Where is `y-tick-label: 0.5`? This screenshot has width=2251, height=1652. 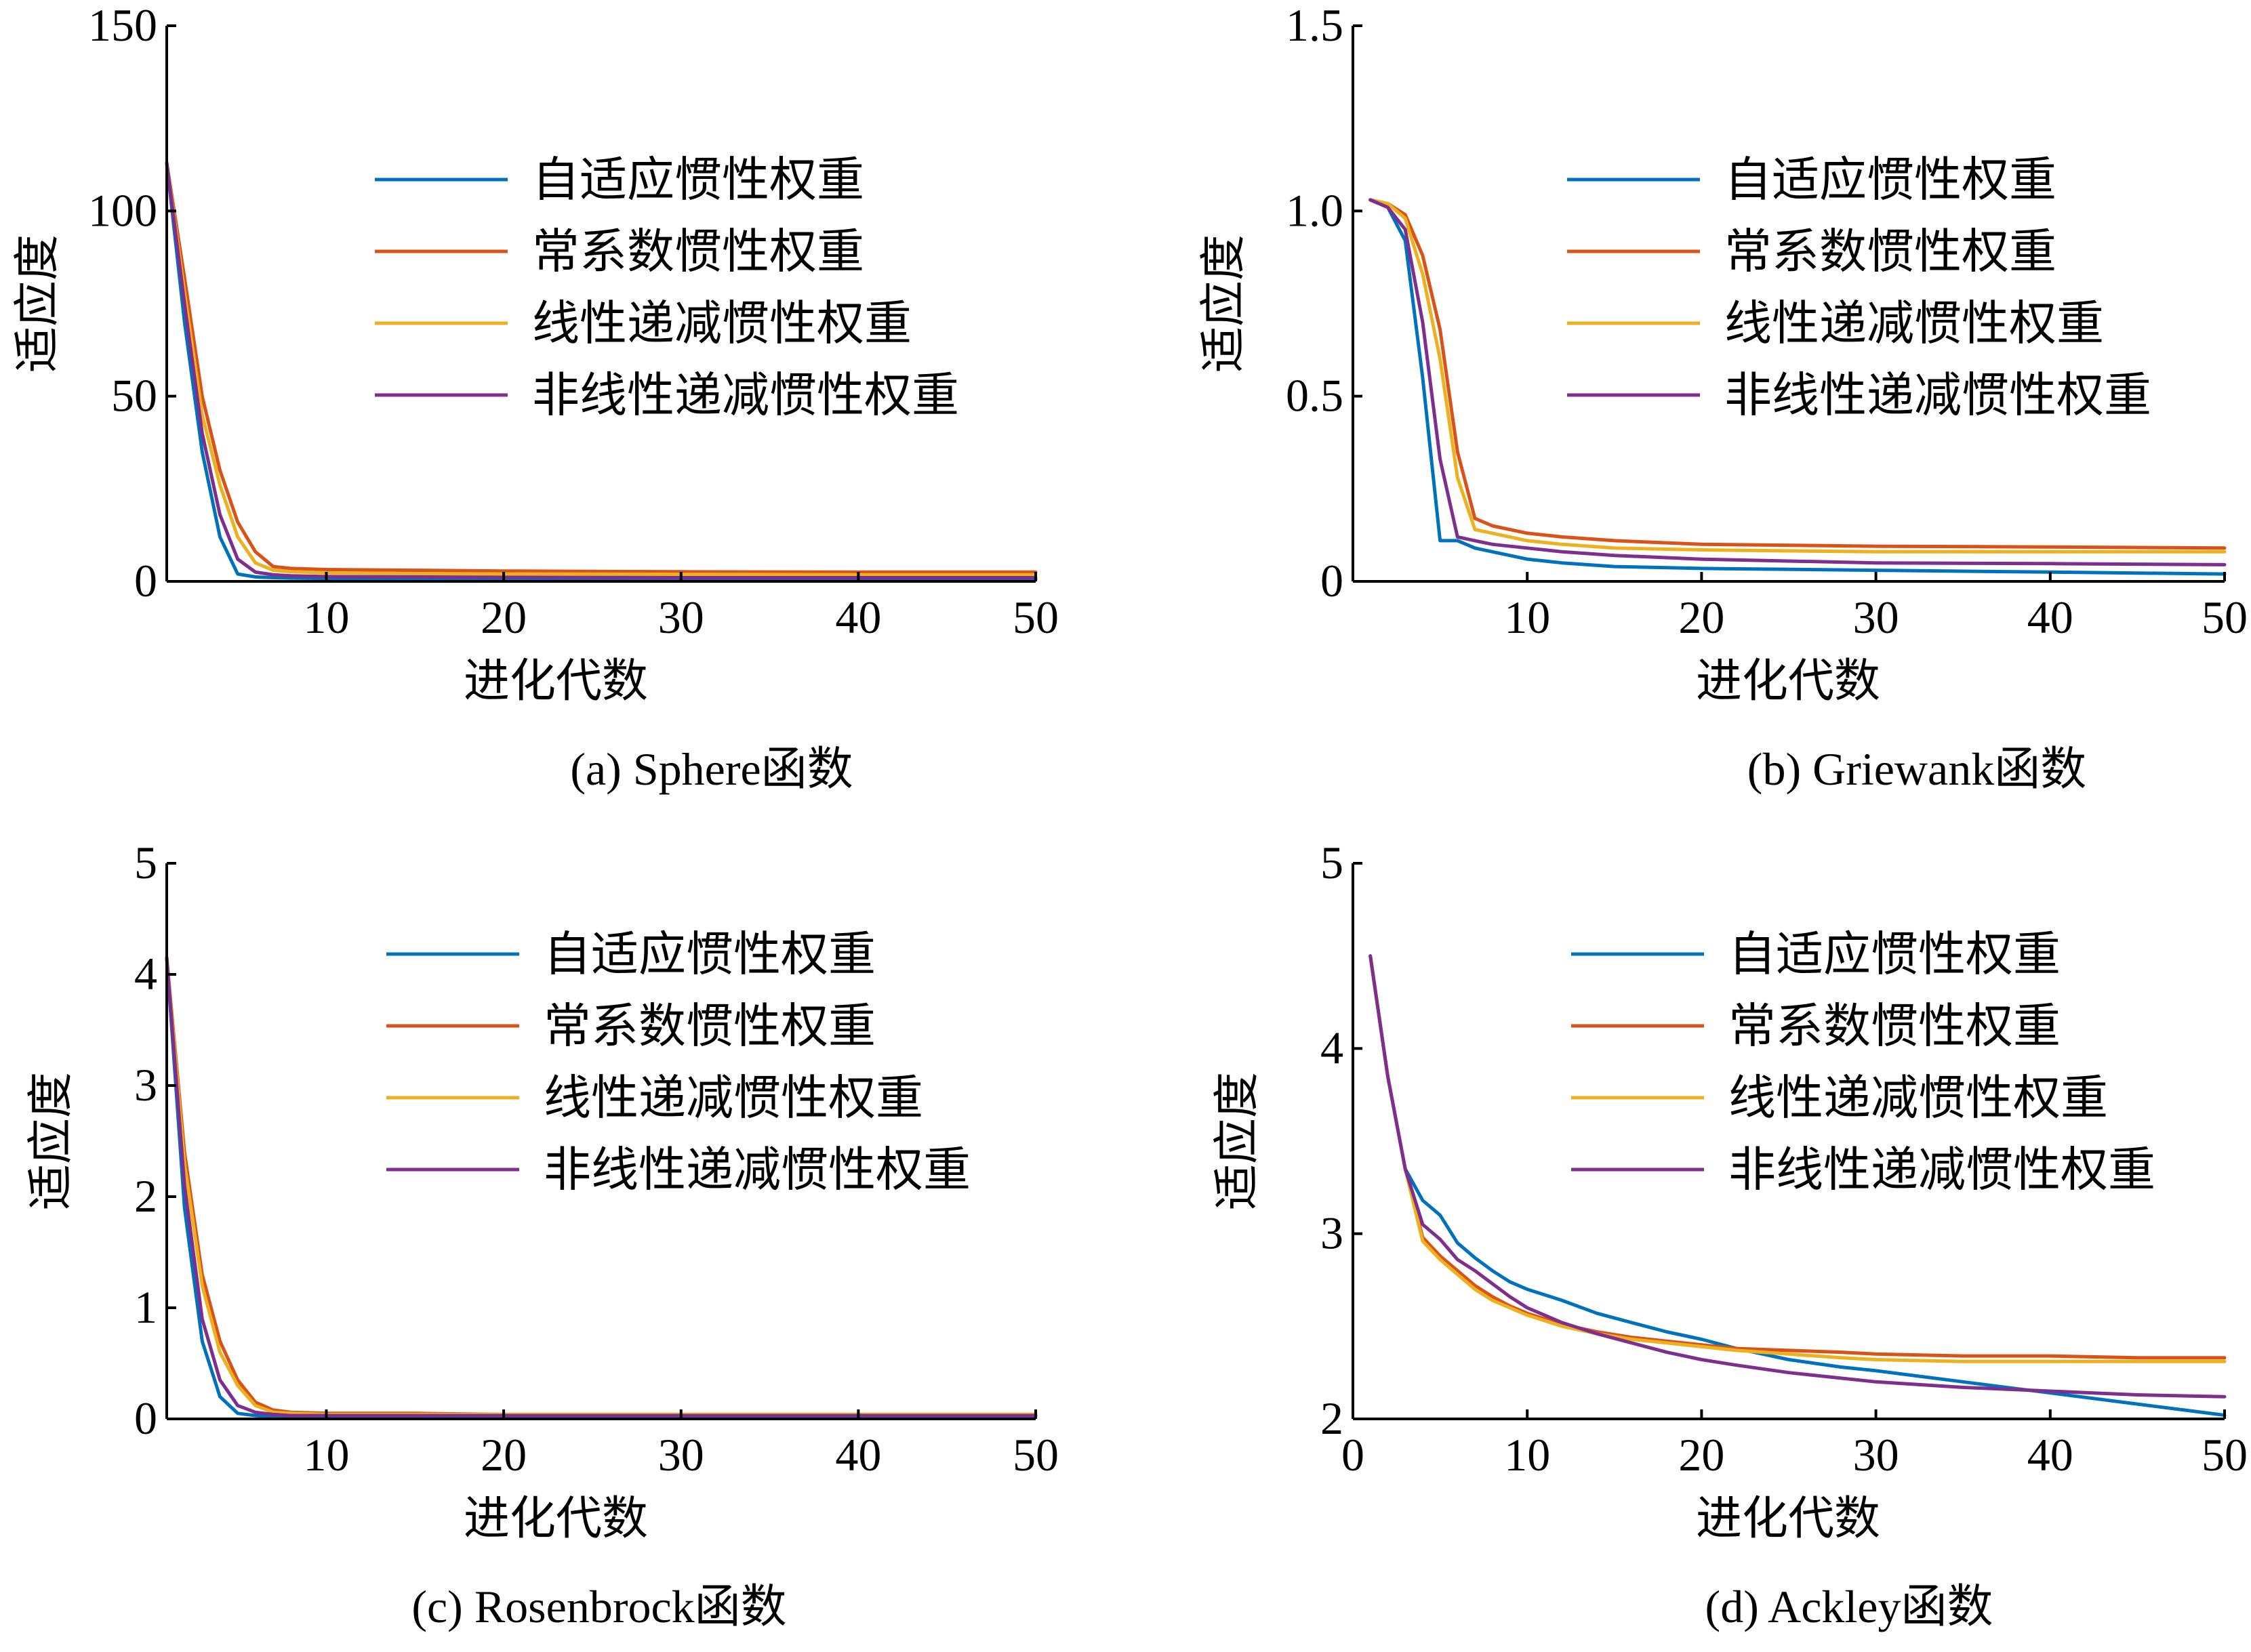
y-tick-label: 0.5 is located at coordinates (1314, 396).